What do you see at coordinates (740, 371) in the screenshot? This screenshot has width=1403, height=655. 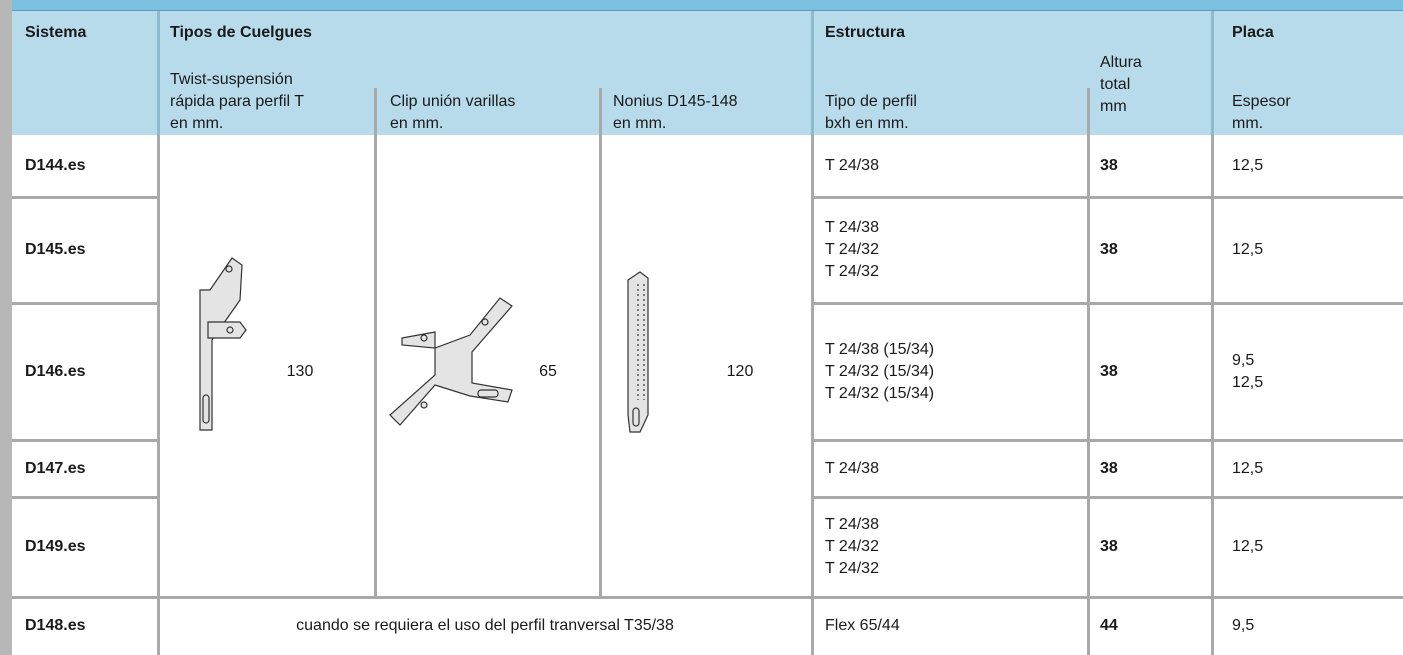 I see `hanger-length: 120` at bounding box center [740, 371].